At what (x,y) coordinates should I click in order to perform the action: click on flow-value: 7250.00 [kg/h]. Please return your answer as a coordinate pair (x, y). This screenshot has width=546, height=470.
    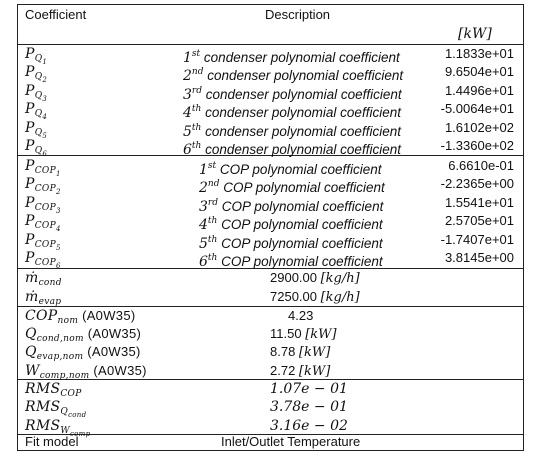
    Looking at the image, I should click on (315, 297).